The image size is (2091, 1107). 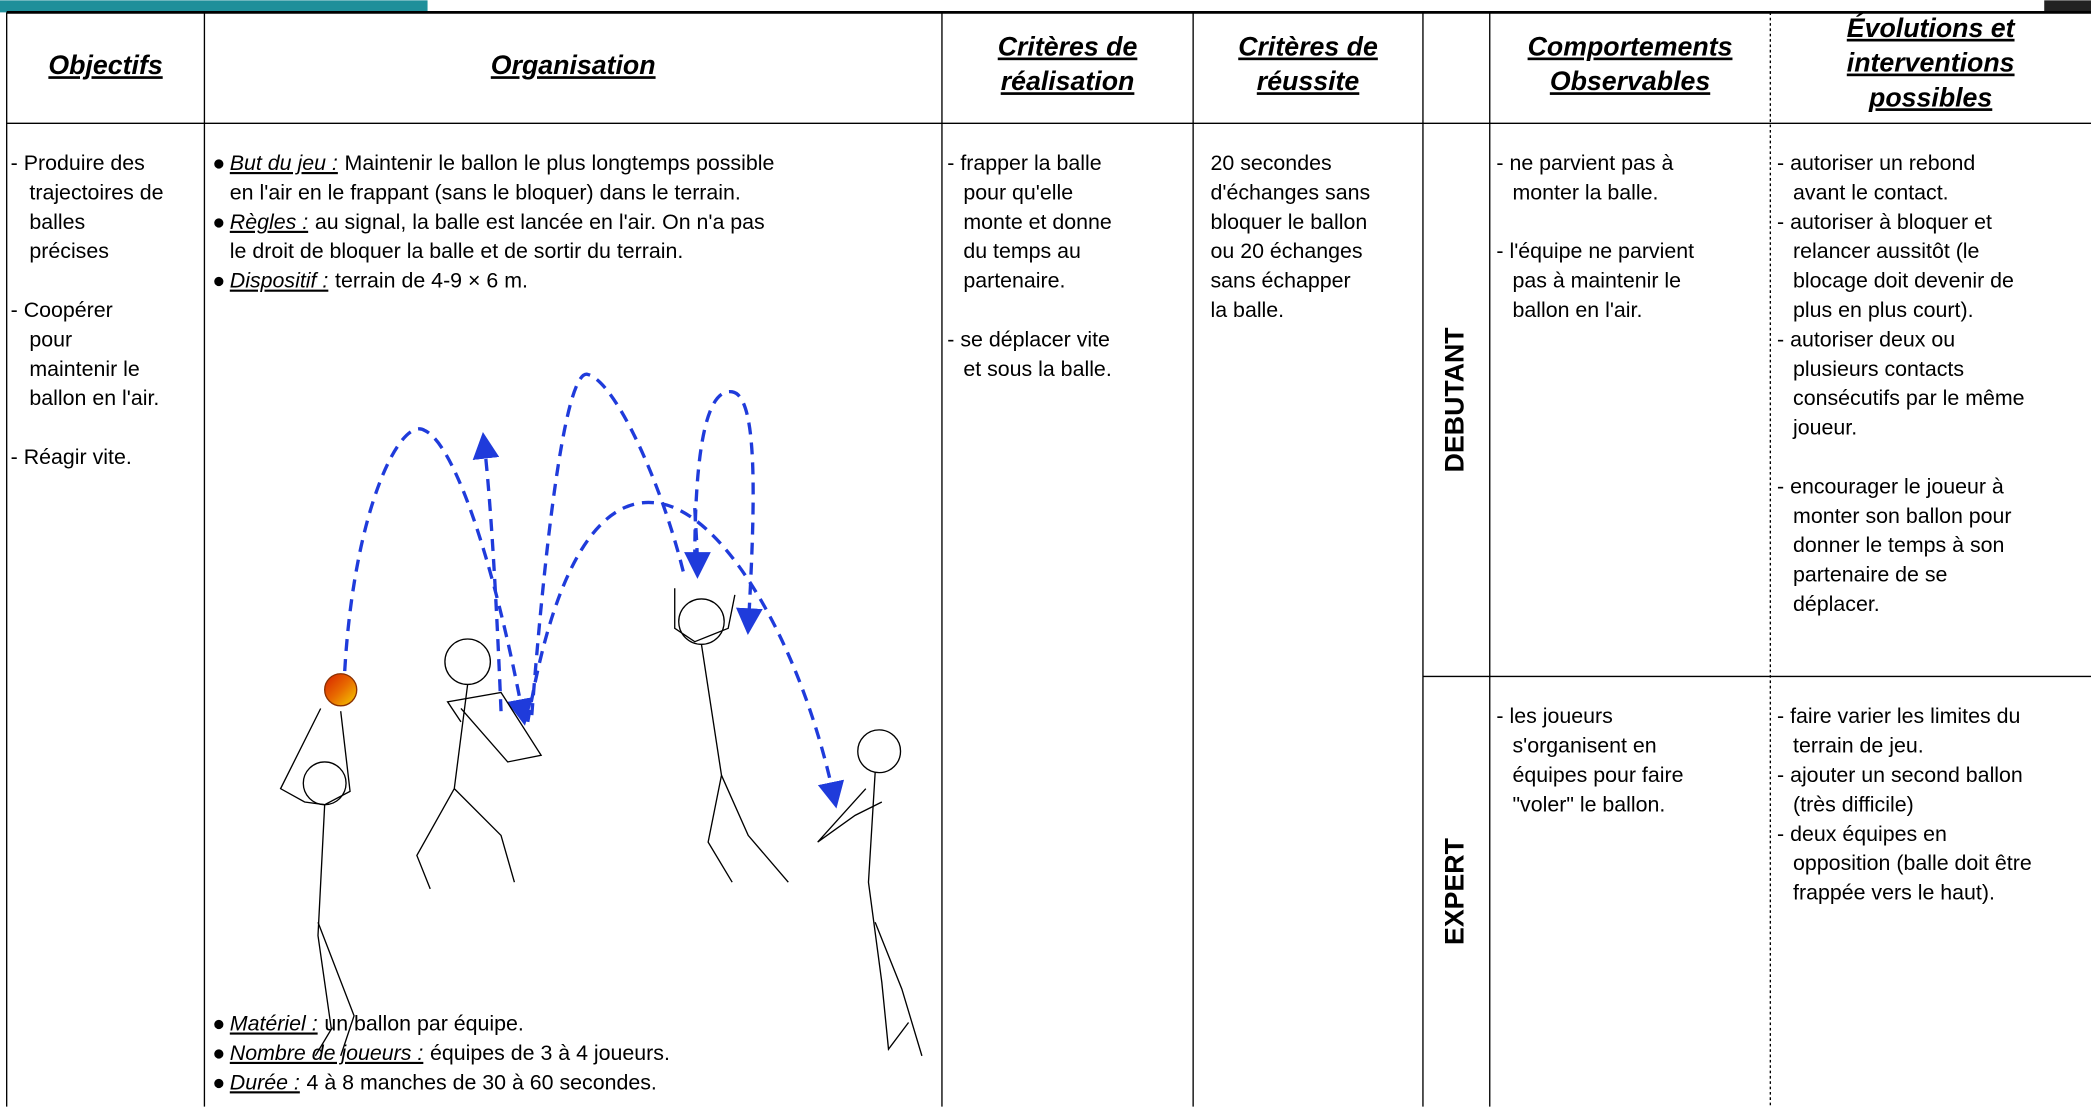 What do you see at coordinates (1894, 893) in the screenshot?
I see `cell-line: frappée vers le haut).` at bounding box center [1894, 893].